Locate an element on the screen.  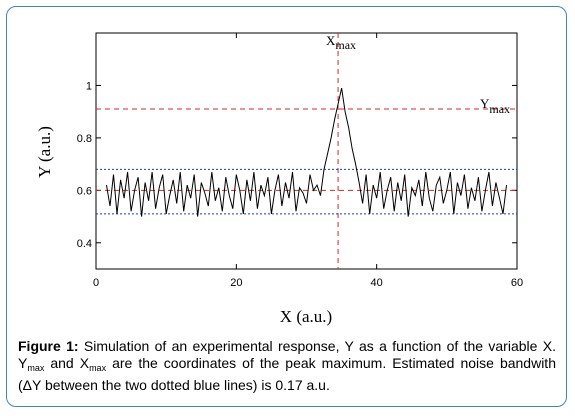
caption-label: Figure 1: is located at coordinates (48, 346).